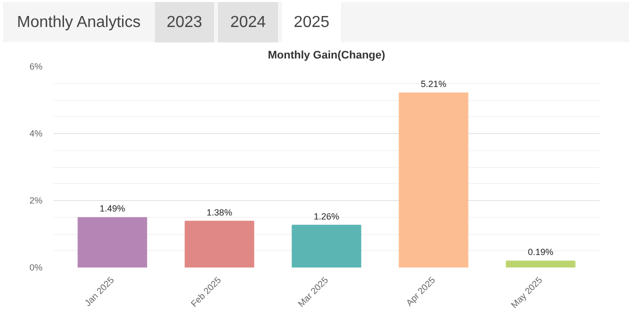 Image resolution: width=632 pixels, height=321 pixels. Describe the element at coordinates (541, 252) in the screenshot. I see `data-label: 0.19%` at that location.